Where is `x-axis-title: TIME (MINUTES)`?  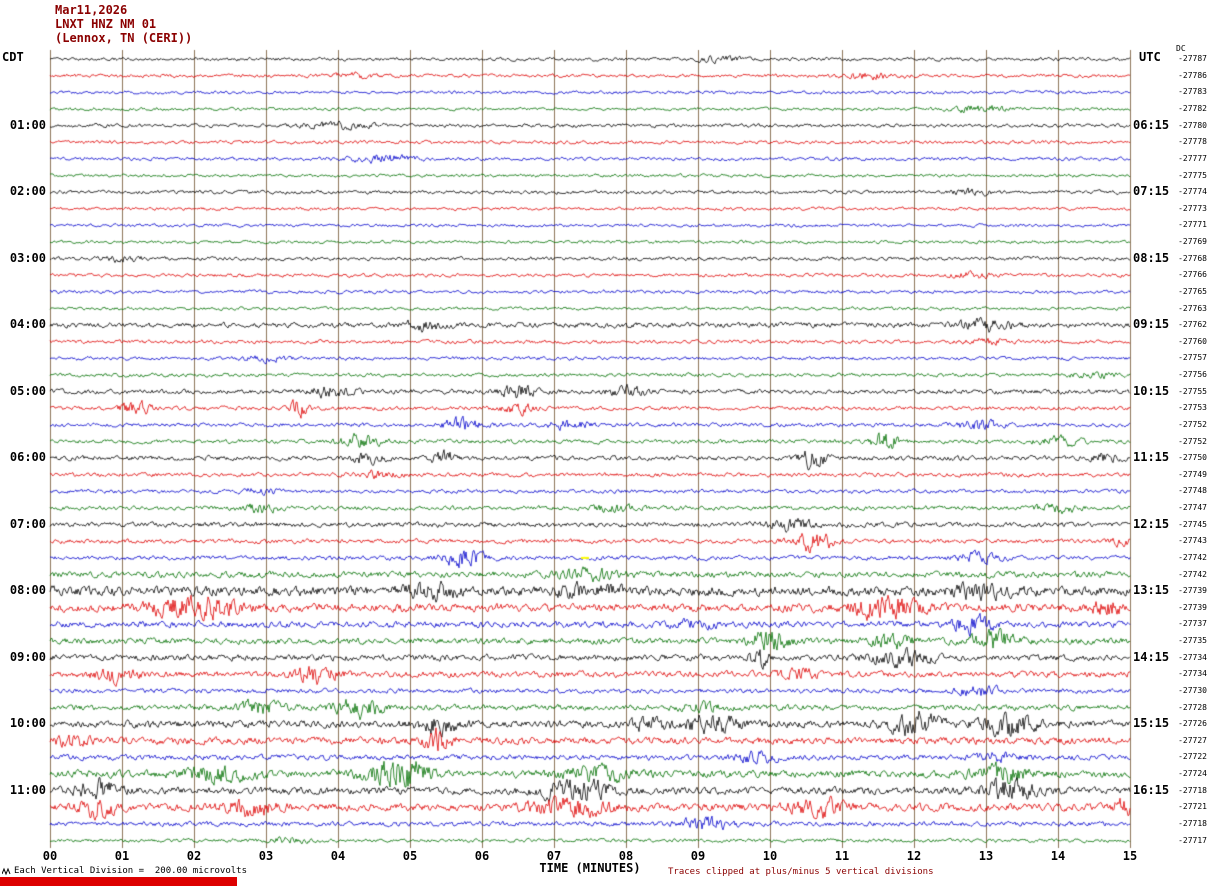
x-axis-title: TIME (MINUTES) is located at coordinates (590, 868).